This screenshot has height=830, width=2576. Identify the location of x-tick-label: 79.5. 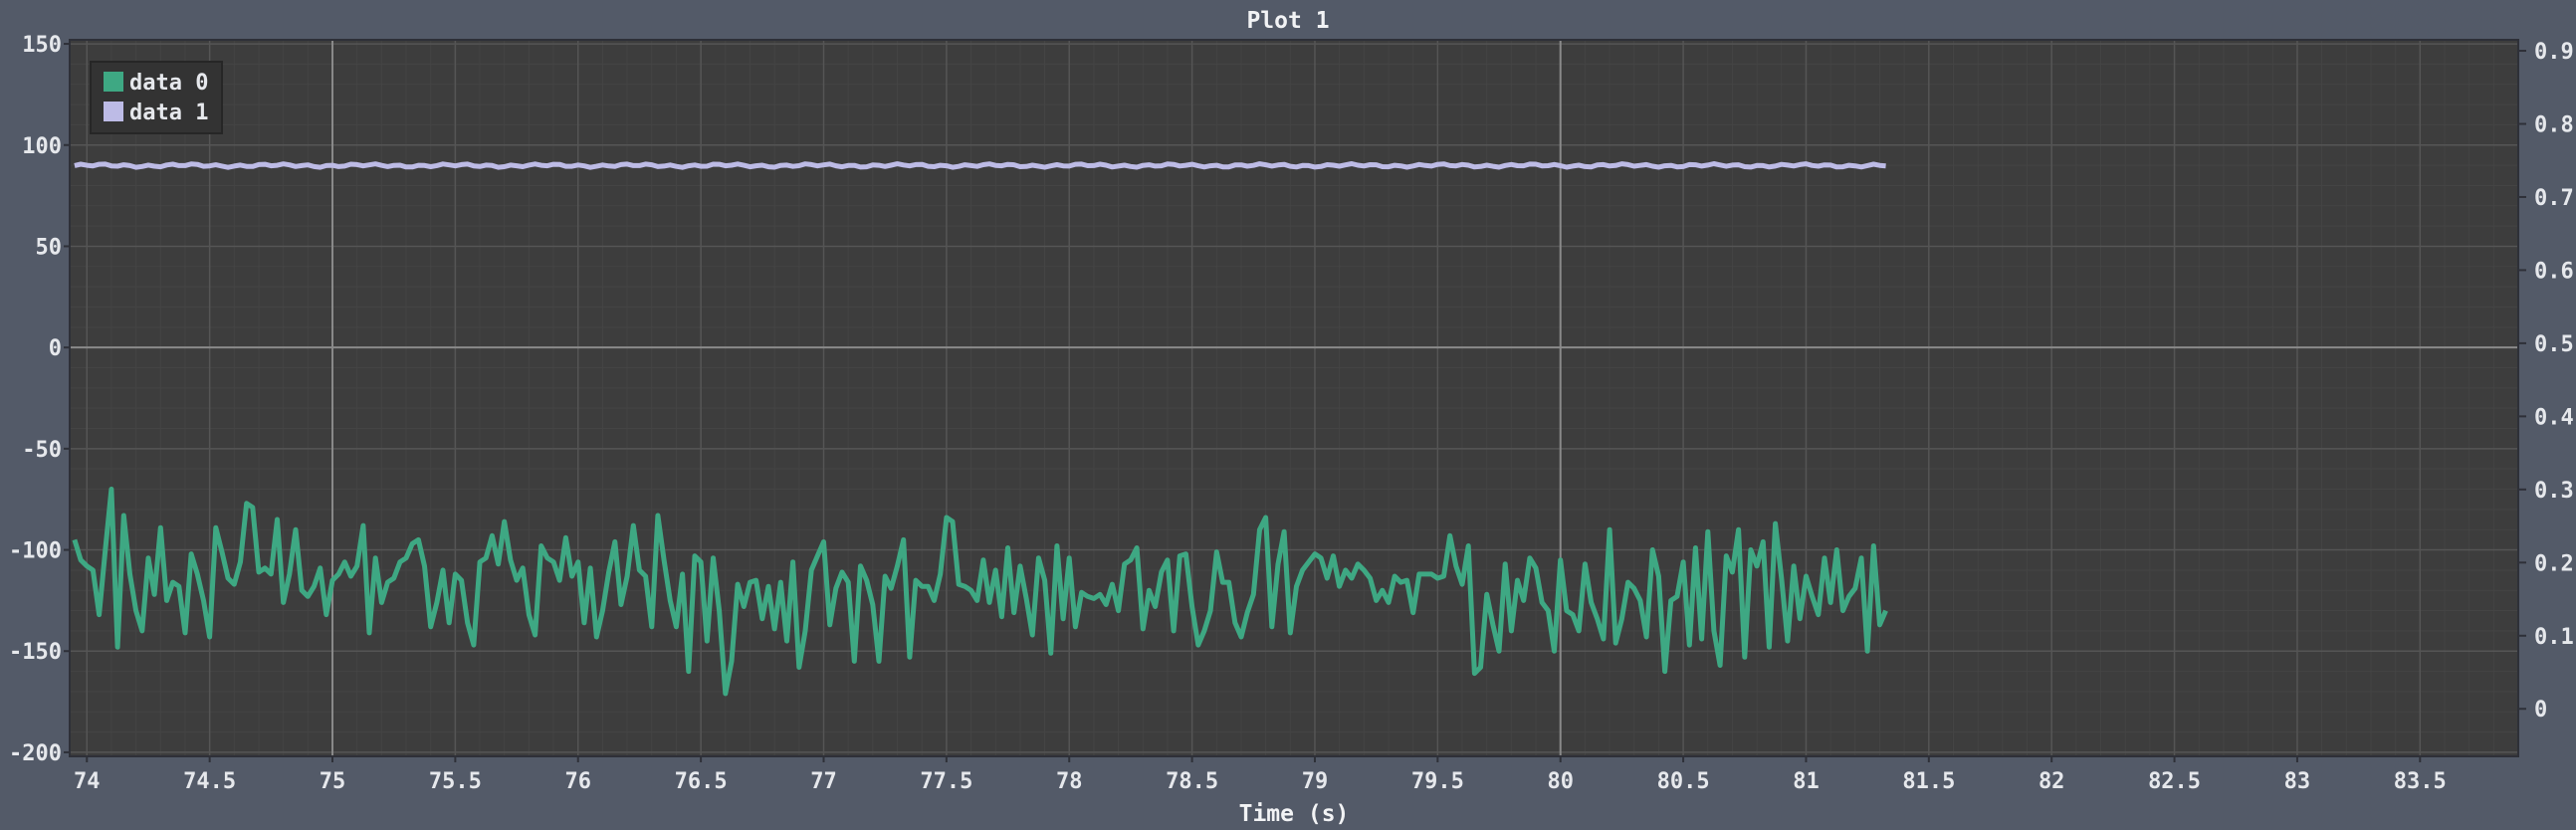
(1437, 781).